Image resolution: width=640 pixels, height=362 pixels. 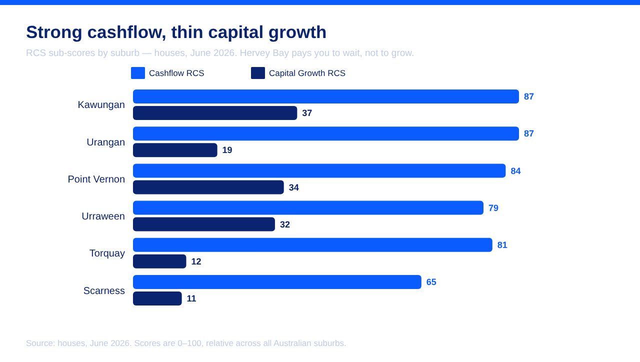 I want to click on legend-label: Capital Growth RCS, so click(x=307, y=73).